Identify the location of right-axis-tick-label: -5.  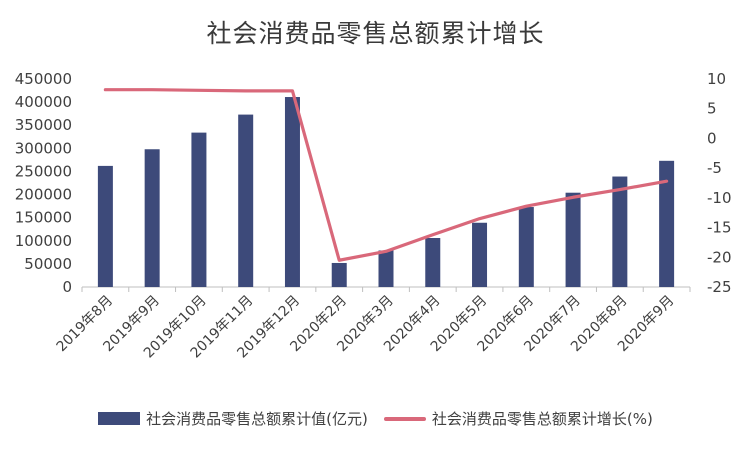
(714, 168).